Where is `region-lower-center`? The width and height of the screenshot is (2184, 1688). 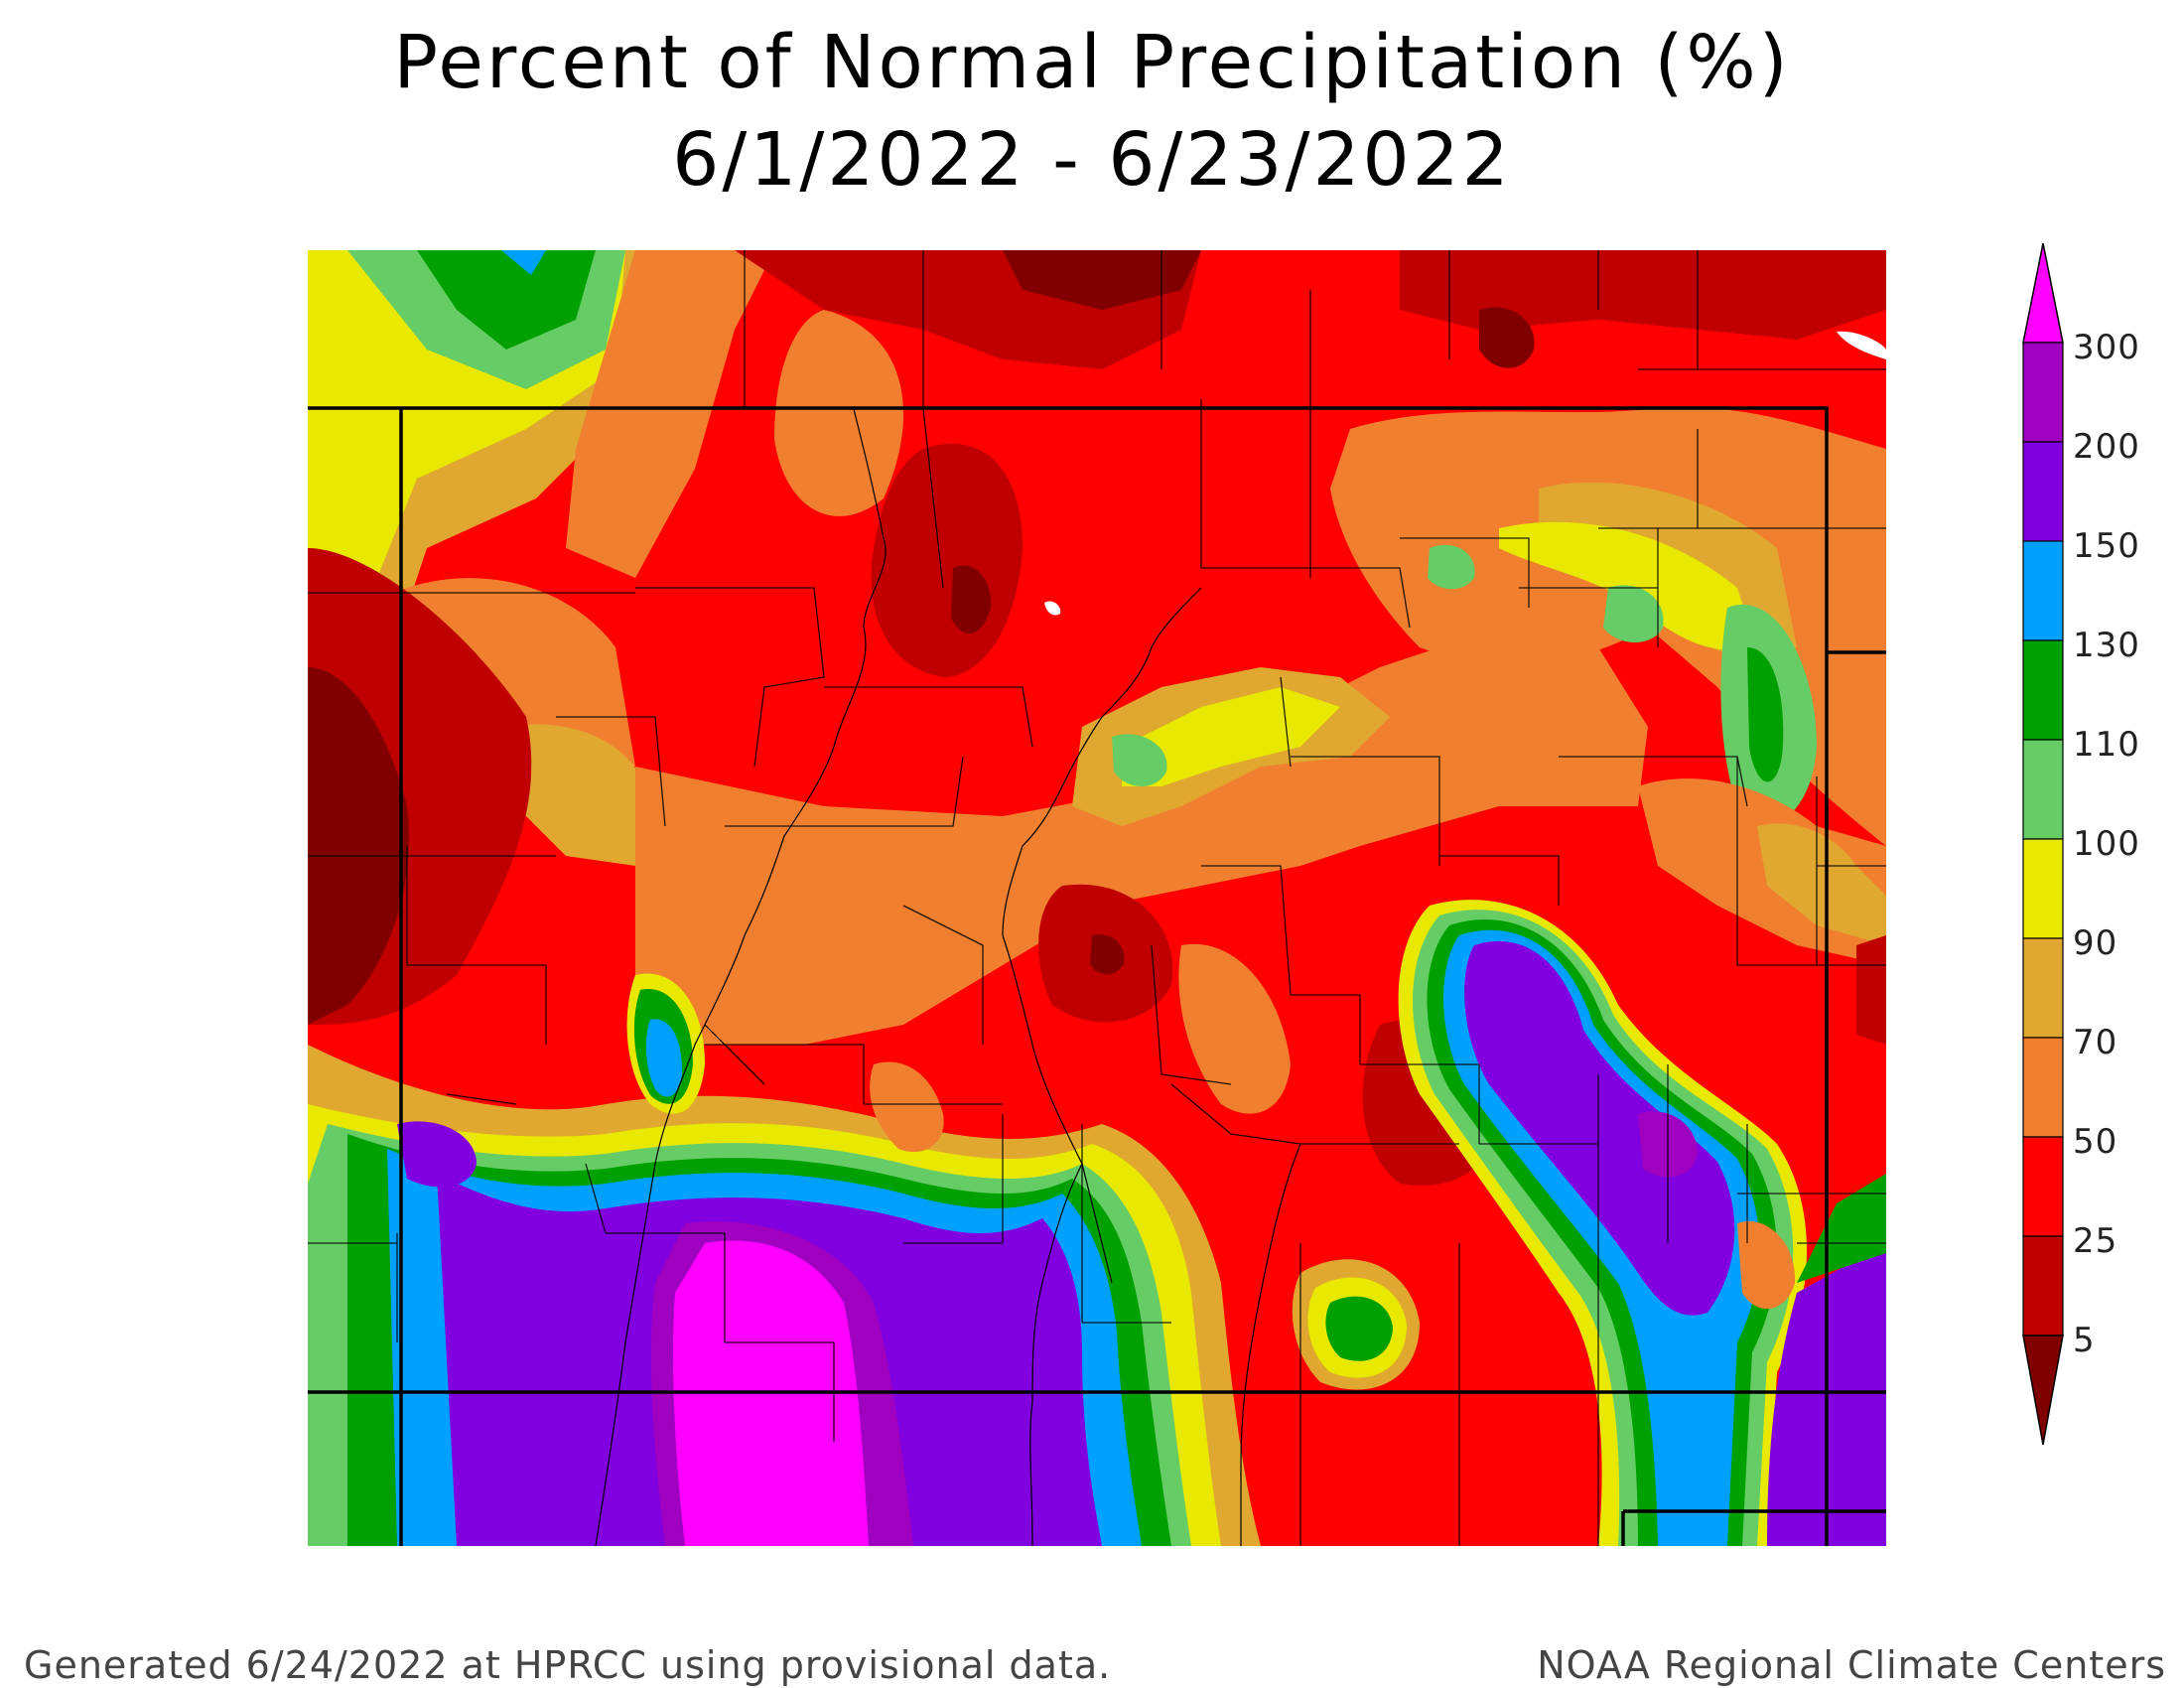 region-lower-center is located at coordinates (1145, 1166).